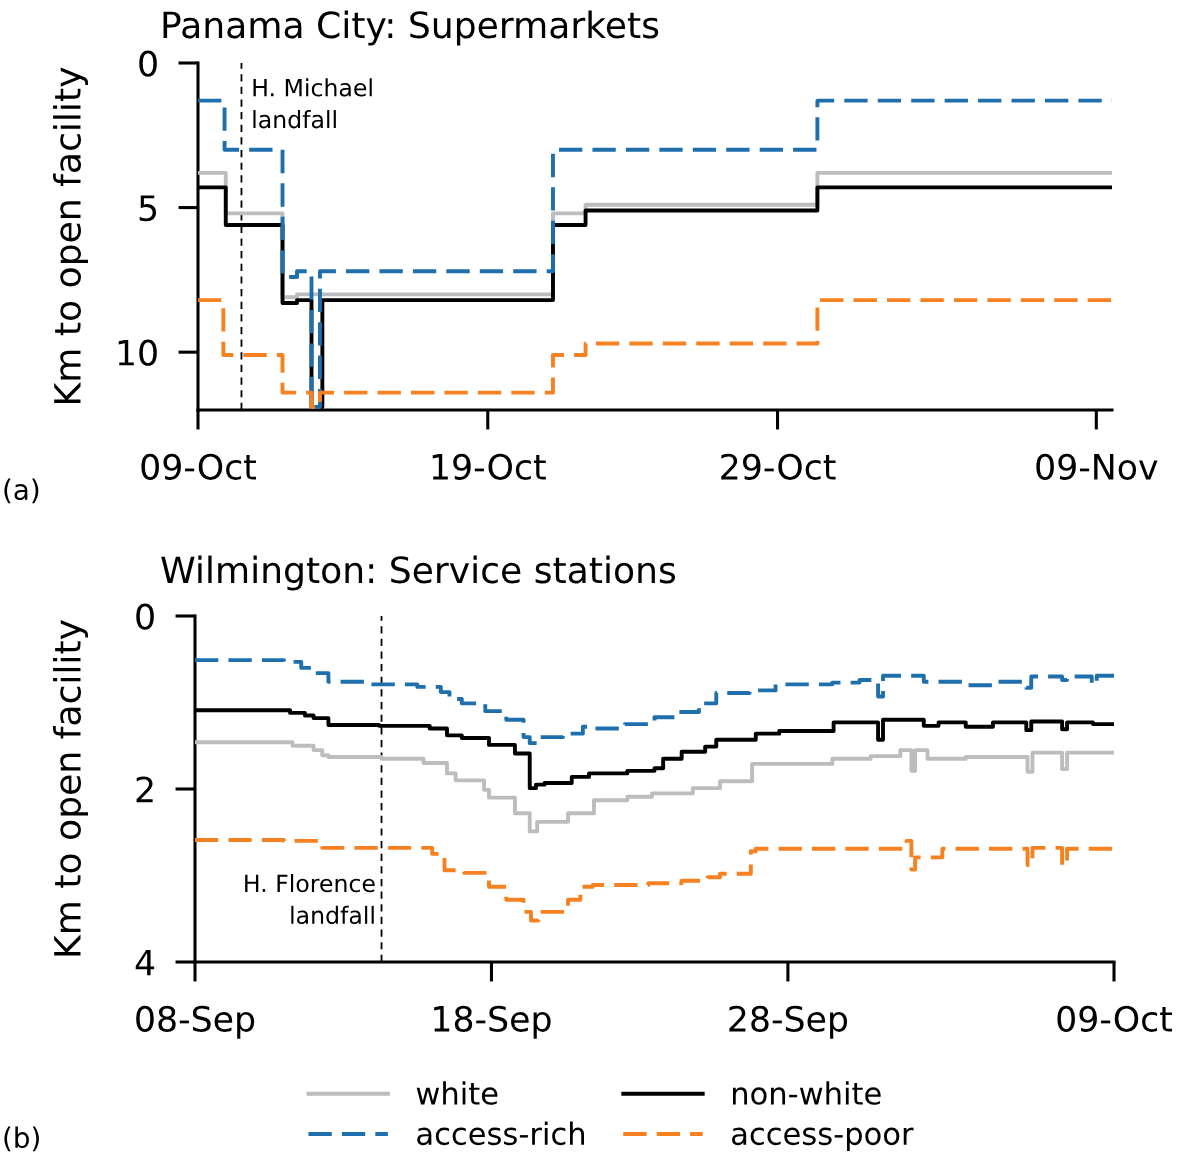 The width and height of the screenshot is (1183, 1161). Describe the element at coordinates (310, 899) in the screenshot. I see `ref-line-label: H. Florence landfall` at that location.